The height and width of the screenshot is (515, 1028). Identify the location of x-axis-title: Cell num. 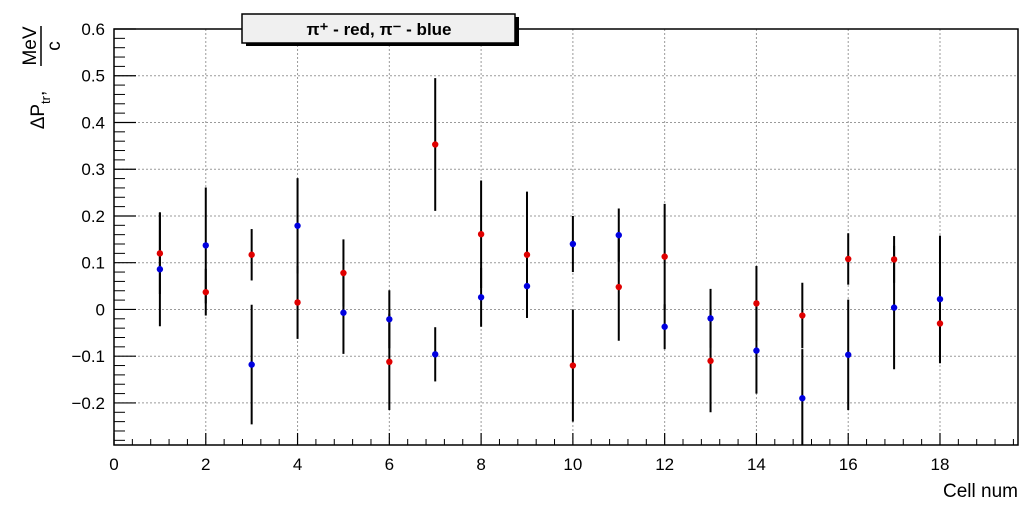
(980, 491).